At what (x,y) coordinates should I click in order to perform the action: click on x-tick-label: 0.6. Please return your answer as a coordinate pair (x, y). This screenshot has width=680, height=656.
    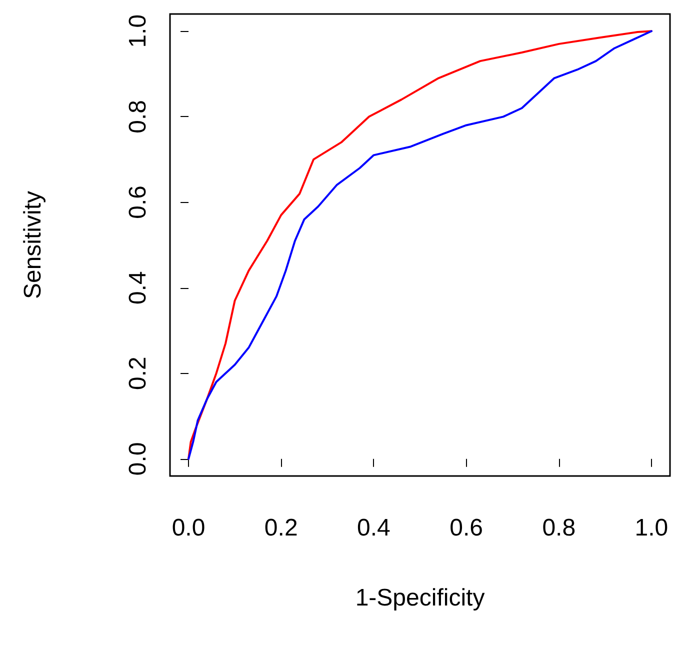
    Looking at the image, I should click on (466, 528).